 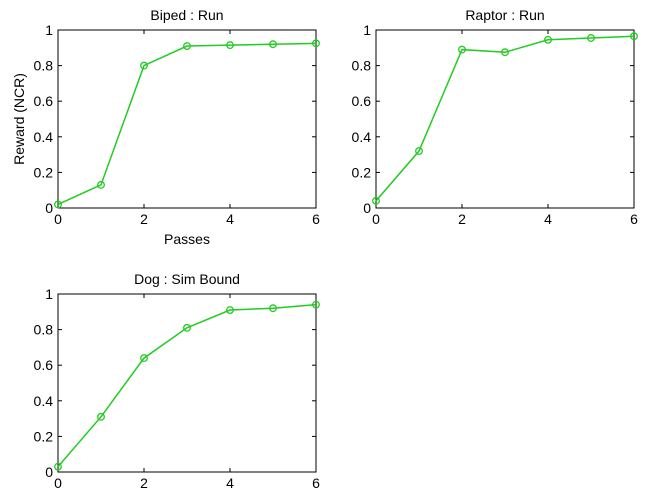 I want to click on chart-title: Raptor : Run, so click(x=504, y=15).